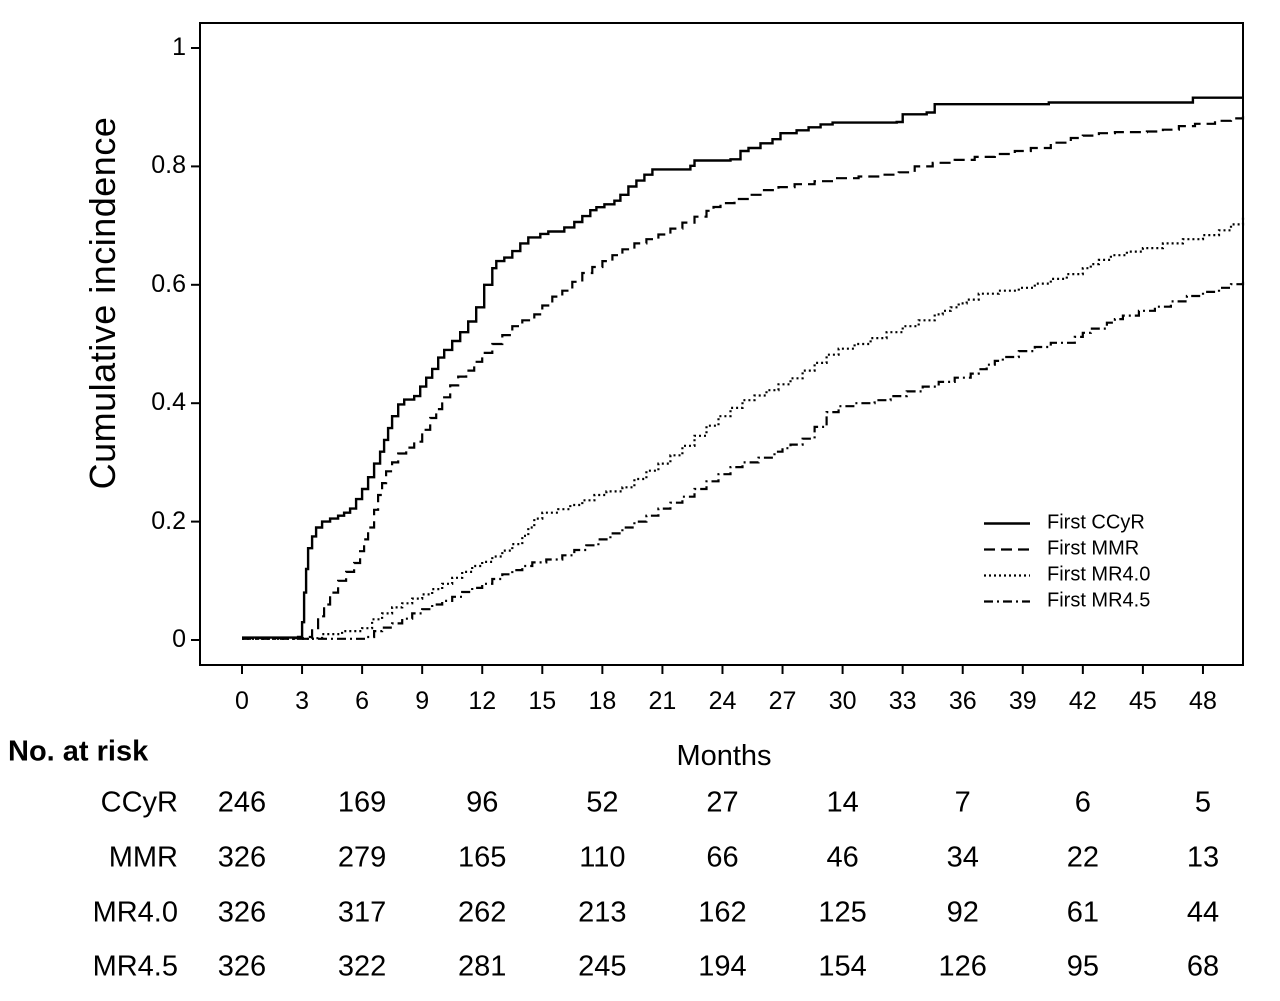  Describe the element at coordinates (1007, 523) in the screenshot. I see `legend-line-sample-solid` at that location.